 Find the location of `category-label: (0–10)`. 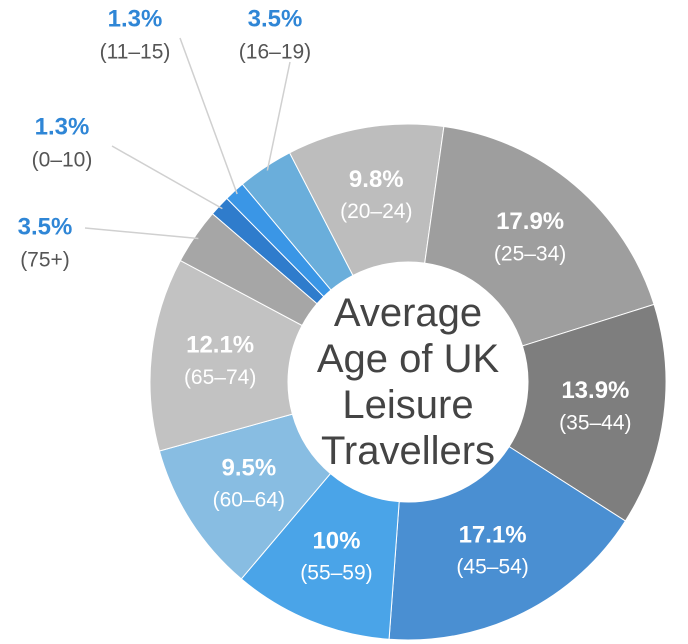

category-label: (0–10) is located at coordinates (62, 160).